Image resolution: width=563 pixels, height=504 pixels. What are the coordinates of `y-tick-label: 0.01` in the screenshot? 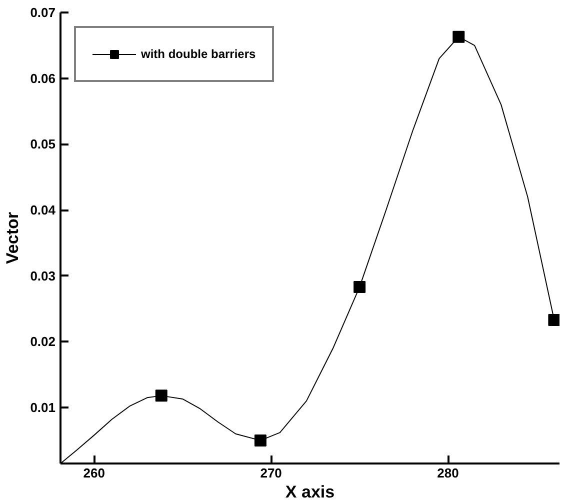 It's located at (43, 408).